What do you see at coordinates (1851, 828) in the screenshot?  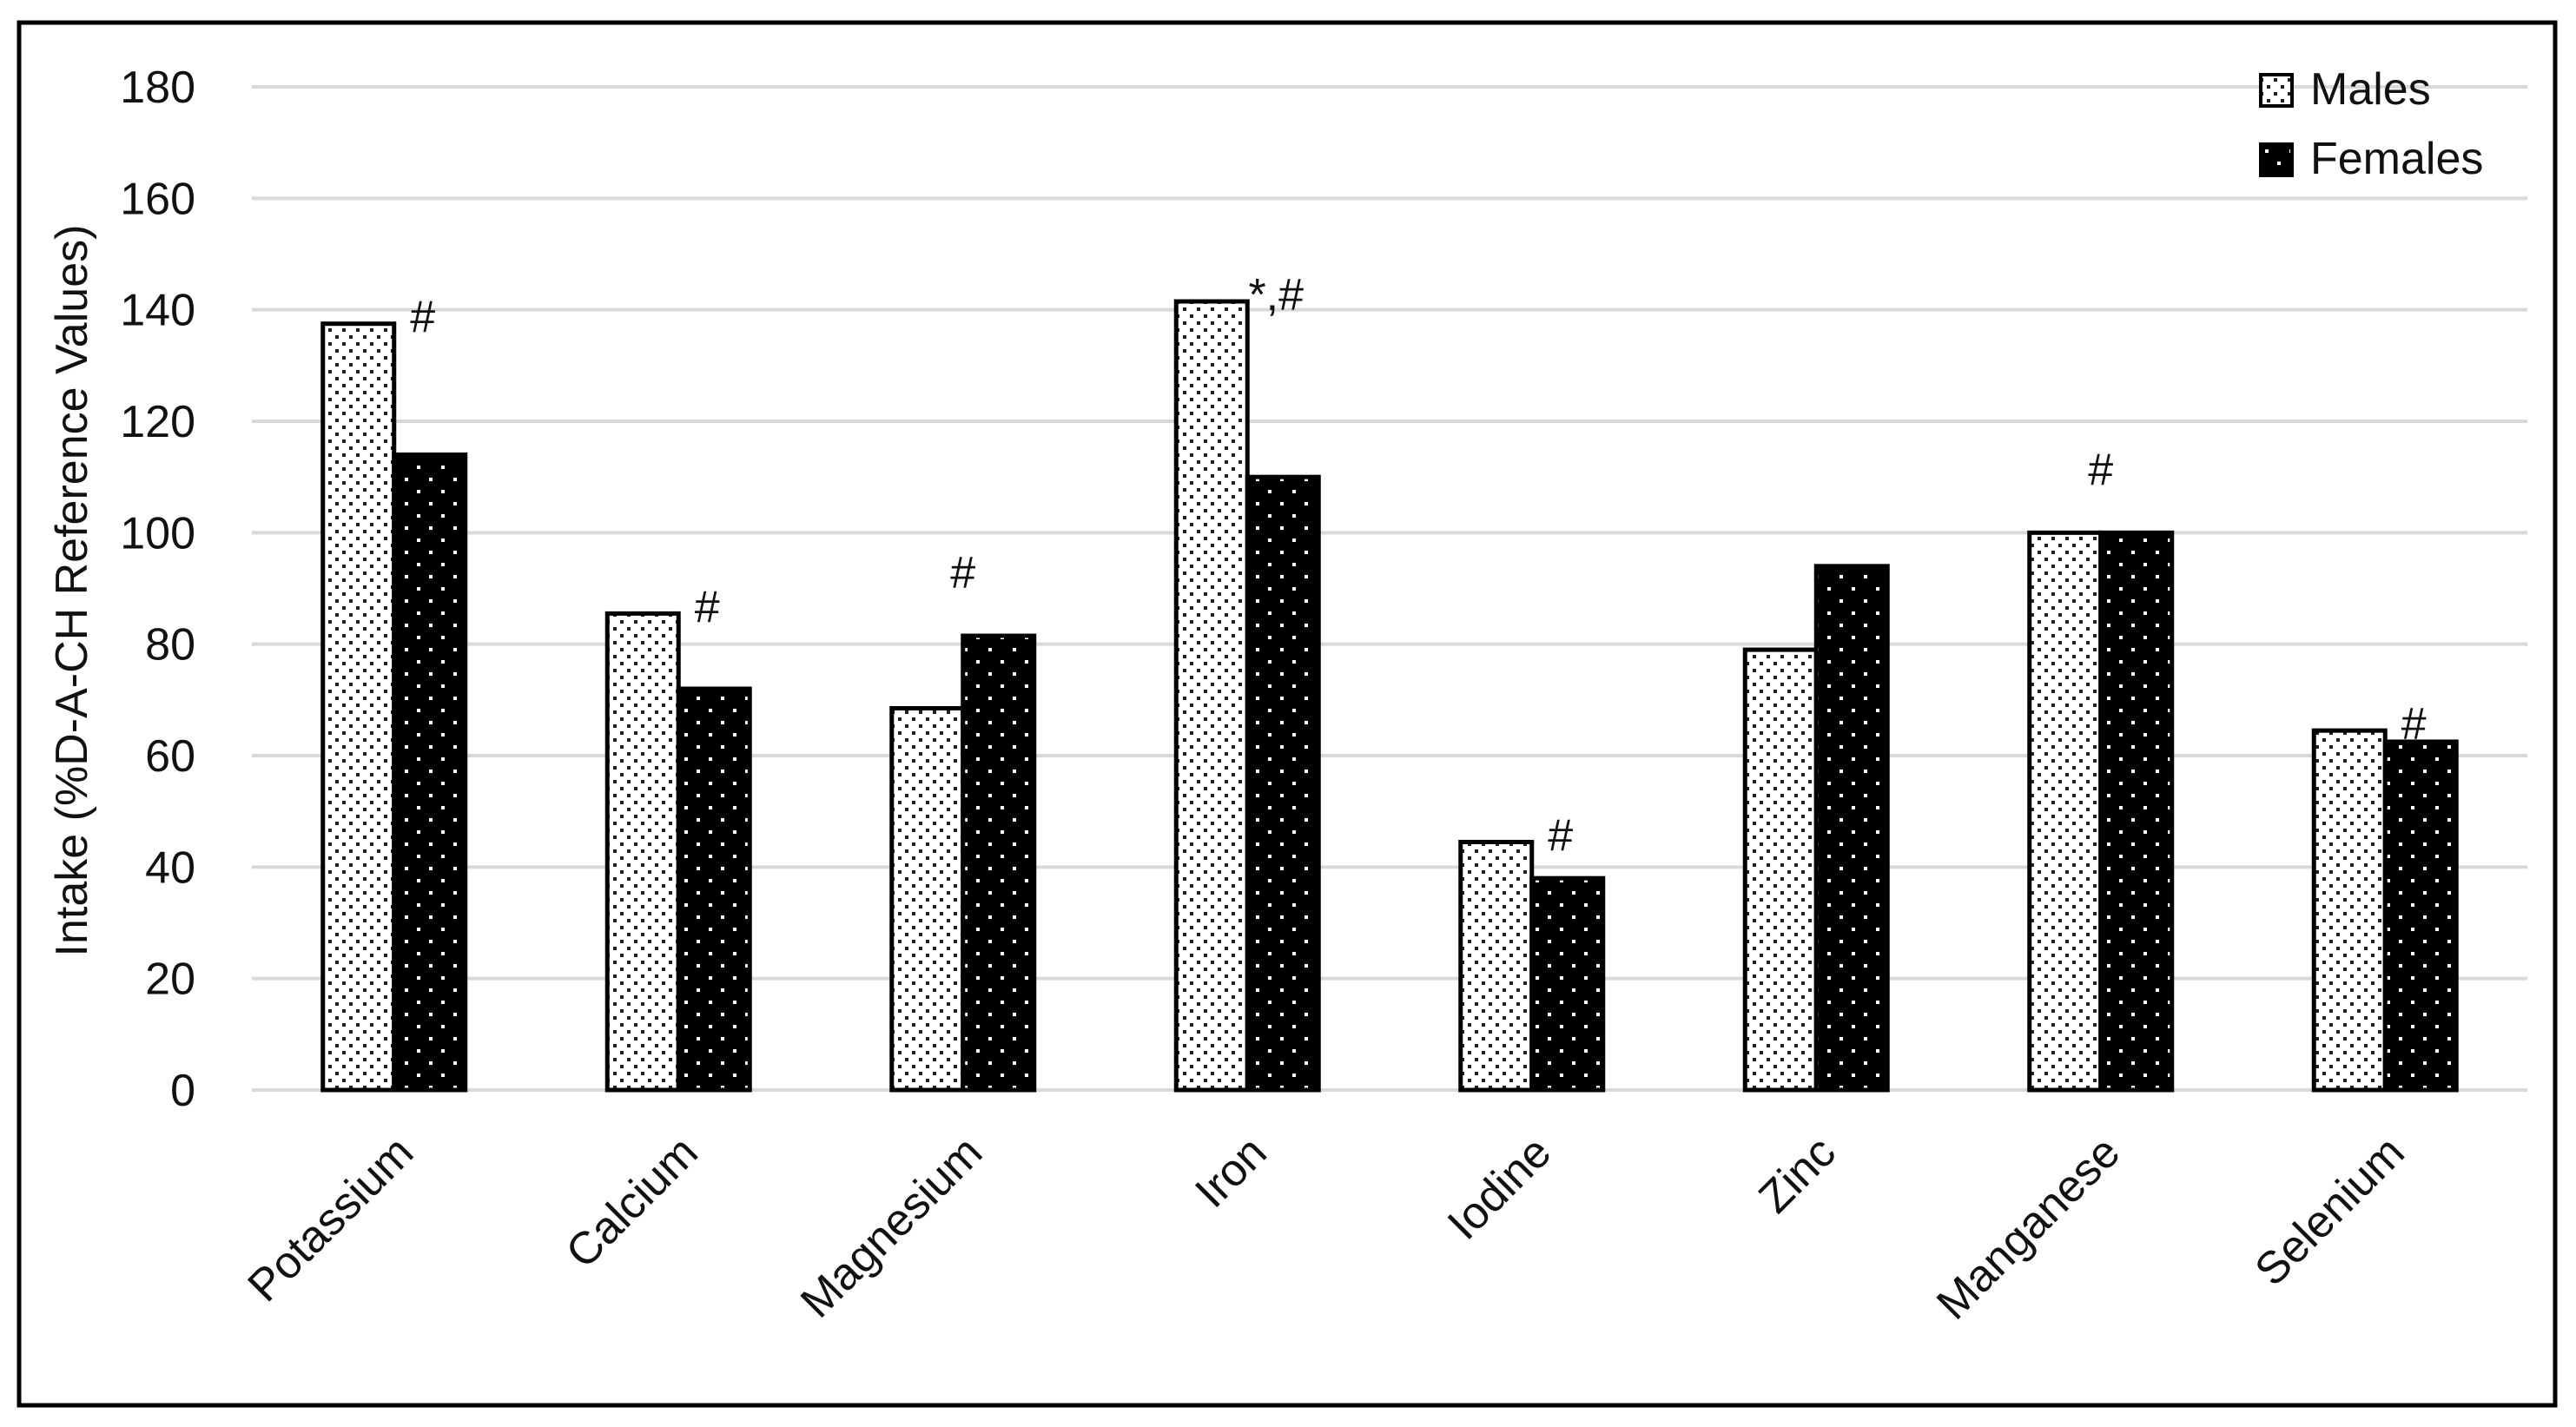 I see `bar-females-zinc` at bounding box center [1851, 828].